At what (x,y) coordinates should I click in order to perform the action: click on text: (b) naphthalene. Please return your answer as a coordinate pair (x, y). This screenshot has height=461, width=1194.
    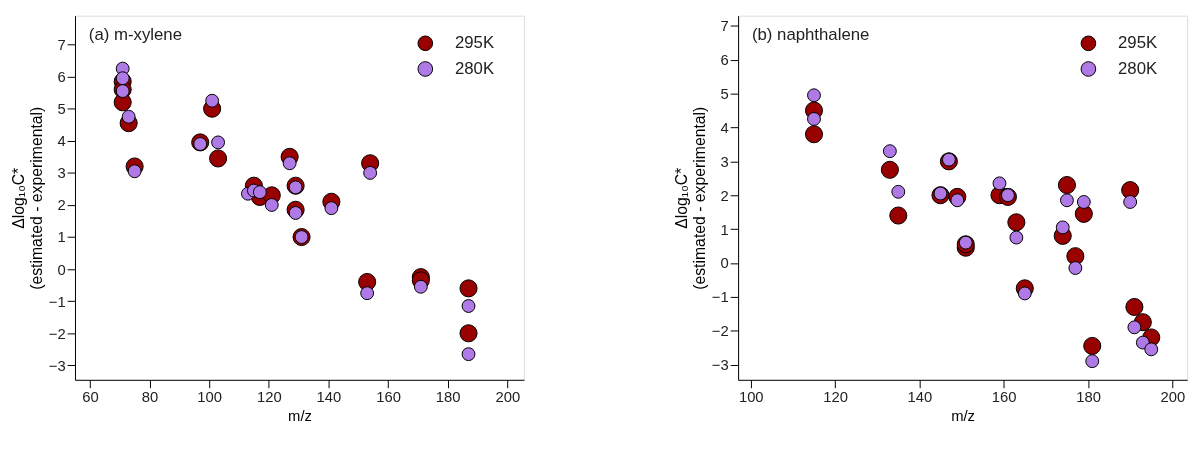
    Looking at the image, I should click on (810, 35).